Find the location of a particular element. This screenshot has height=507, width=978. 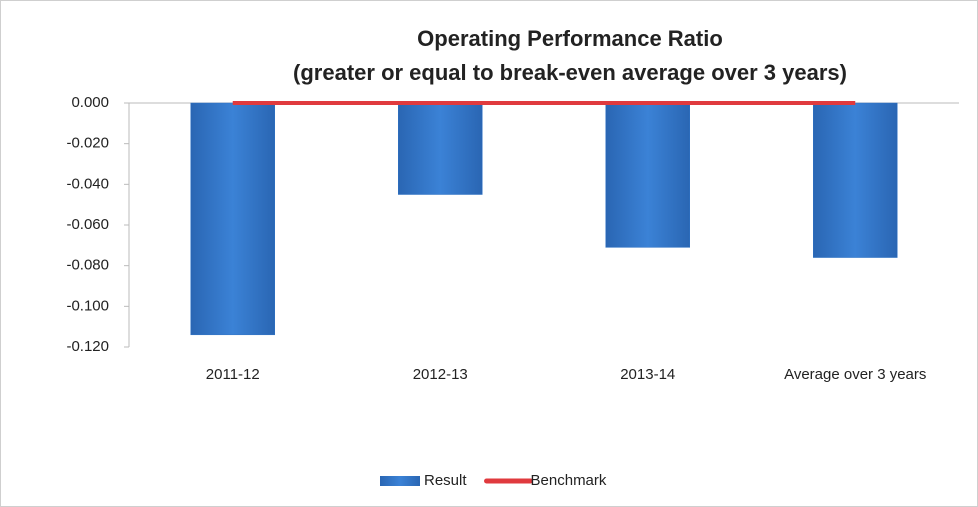

y-tick-label: -0.080 is located at coordinates (87, 265).